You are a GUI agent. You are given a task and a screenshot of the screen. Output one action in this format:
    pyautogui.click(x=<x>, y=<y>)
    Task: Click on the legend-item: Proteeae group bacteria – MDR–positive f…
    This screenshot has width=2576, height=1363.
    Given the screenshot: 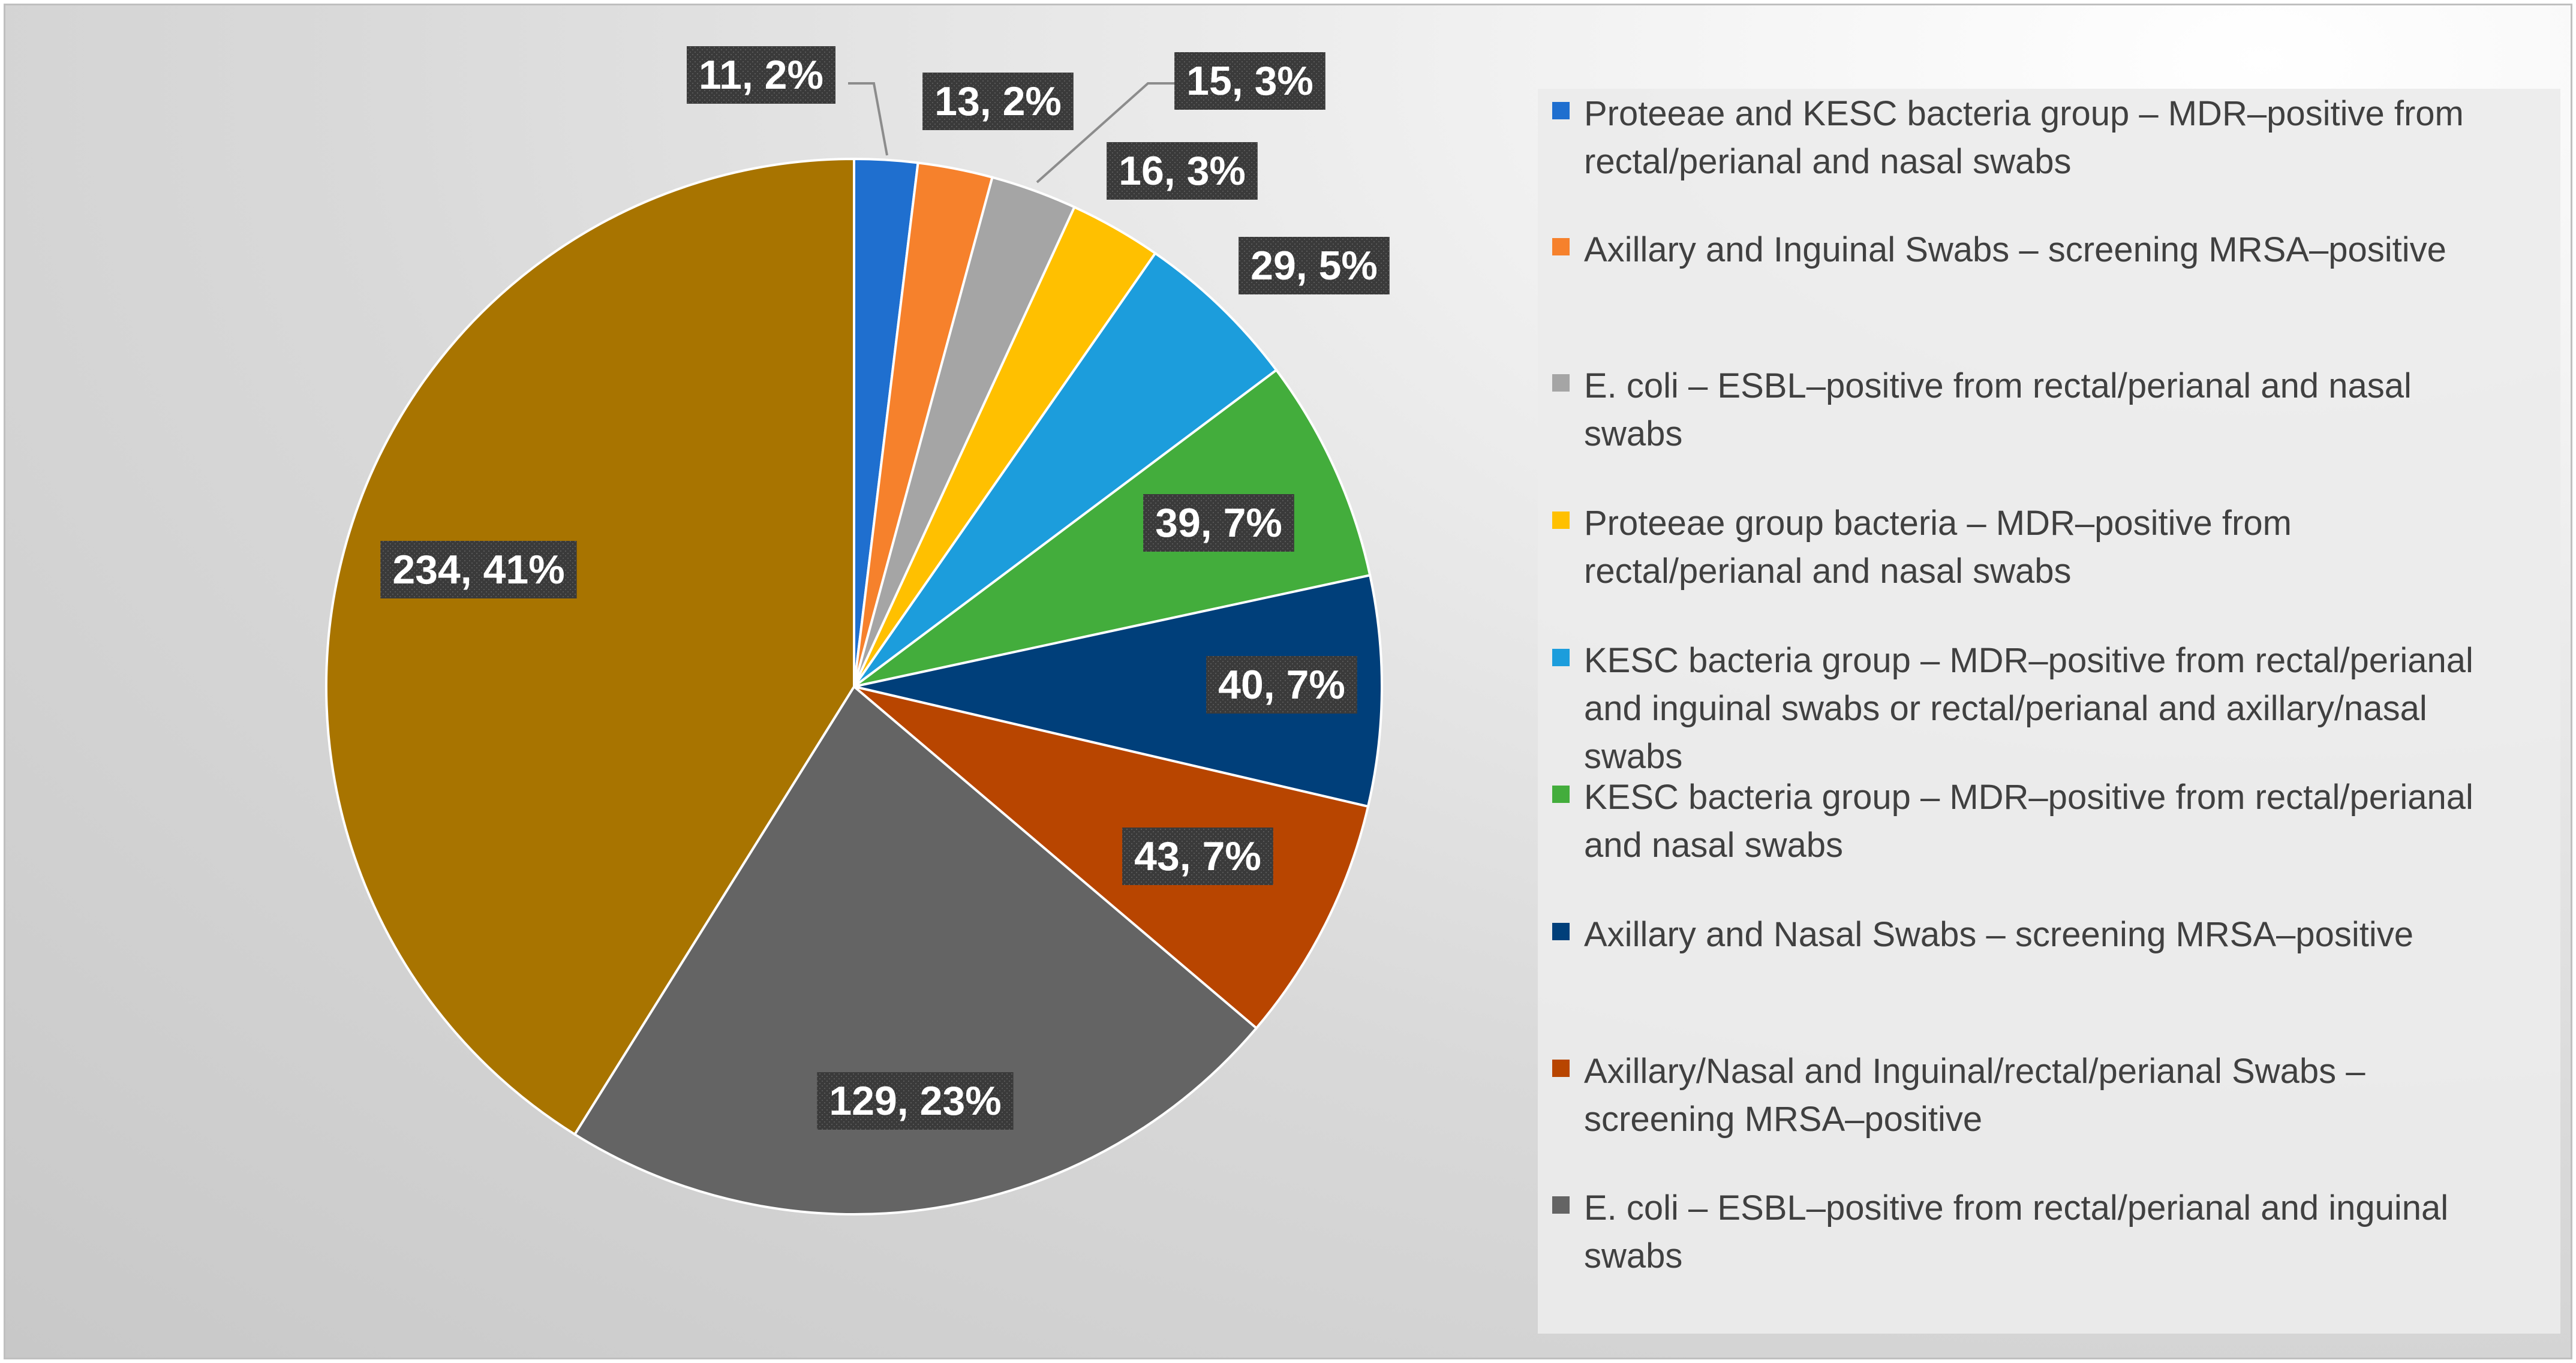 What is the action you would take?
    pyautogui.click(x=2049, y=547)
    